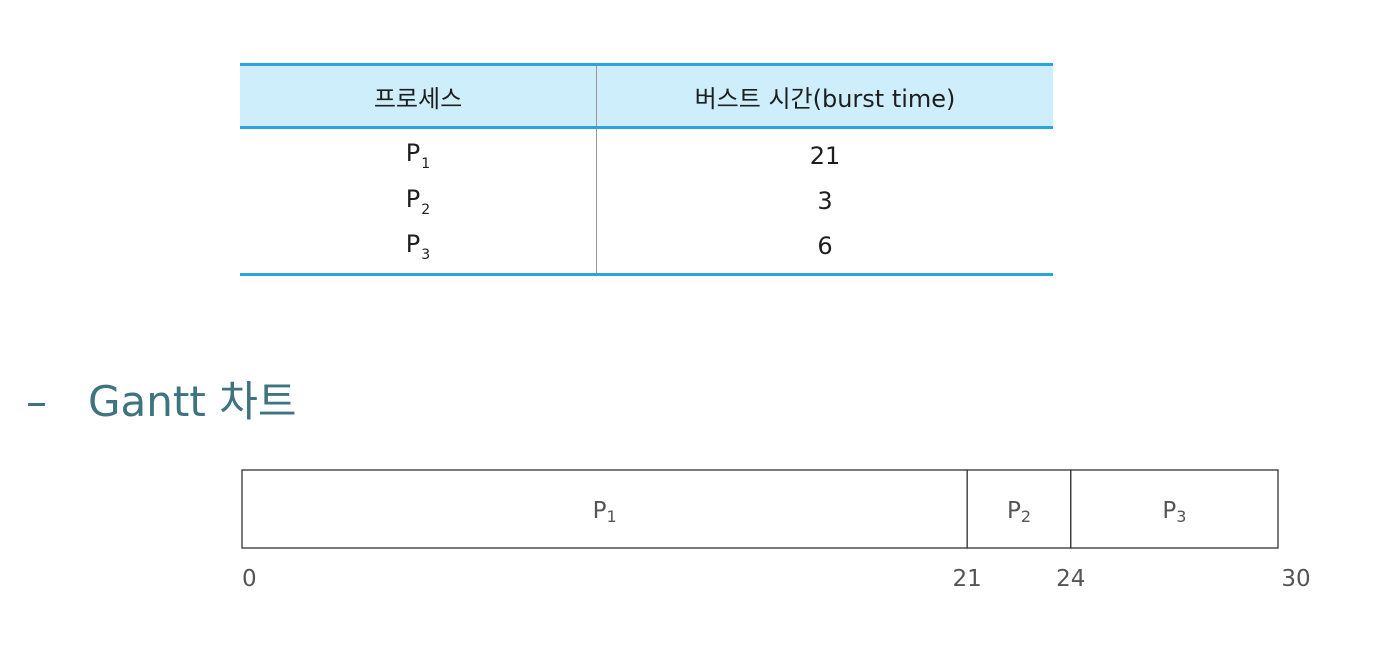 This screenshot has height=656, width=1392. What do you see at coordinates (418, 96) in the screenshot?
I see `header-process: 프로세스` at bounding box center [418, 96].